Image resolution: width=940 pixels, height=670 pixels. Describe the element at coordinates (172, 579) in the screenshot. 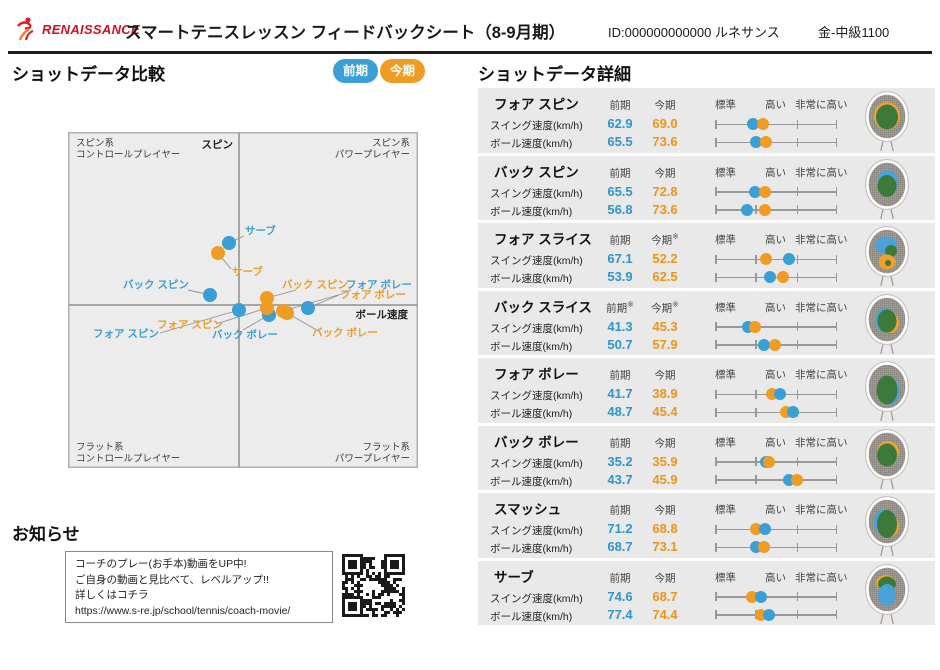

I see `notice-line: ご自身の動画と見比べて、レベルアップ!!` at that location.